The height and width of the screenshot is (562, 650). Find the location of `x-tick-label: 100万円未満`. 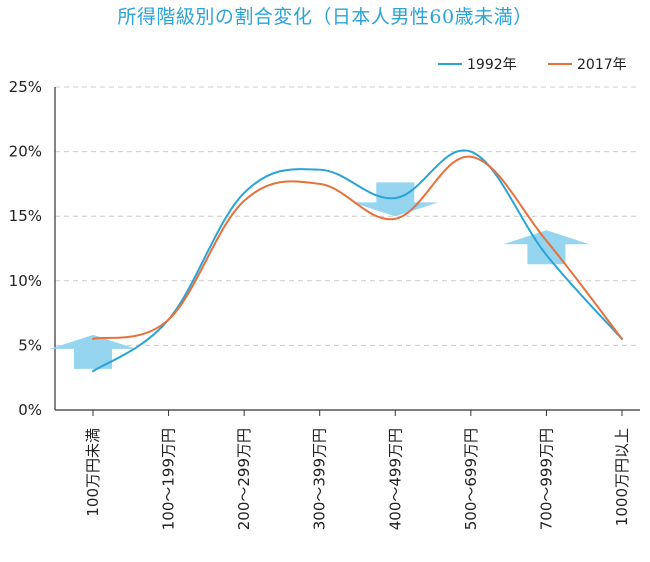

x-tick-label: 100万円未満 is located at coordinates (93, 472).